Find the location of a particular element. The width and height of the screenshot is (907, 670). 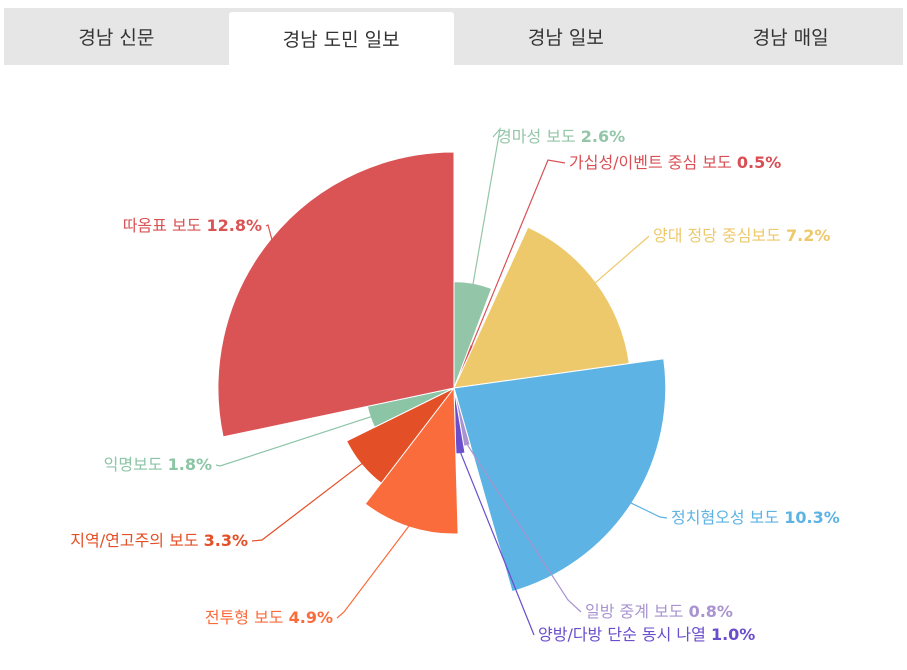

tab-gyeongnam-domin-ilbo: 경남 도민 일보 is located at coordinates (341, 38).